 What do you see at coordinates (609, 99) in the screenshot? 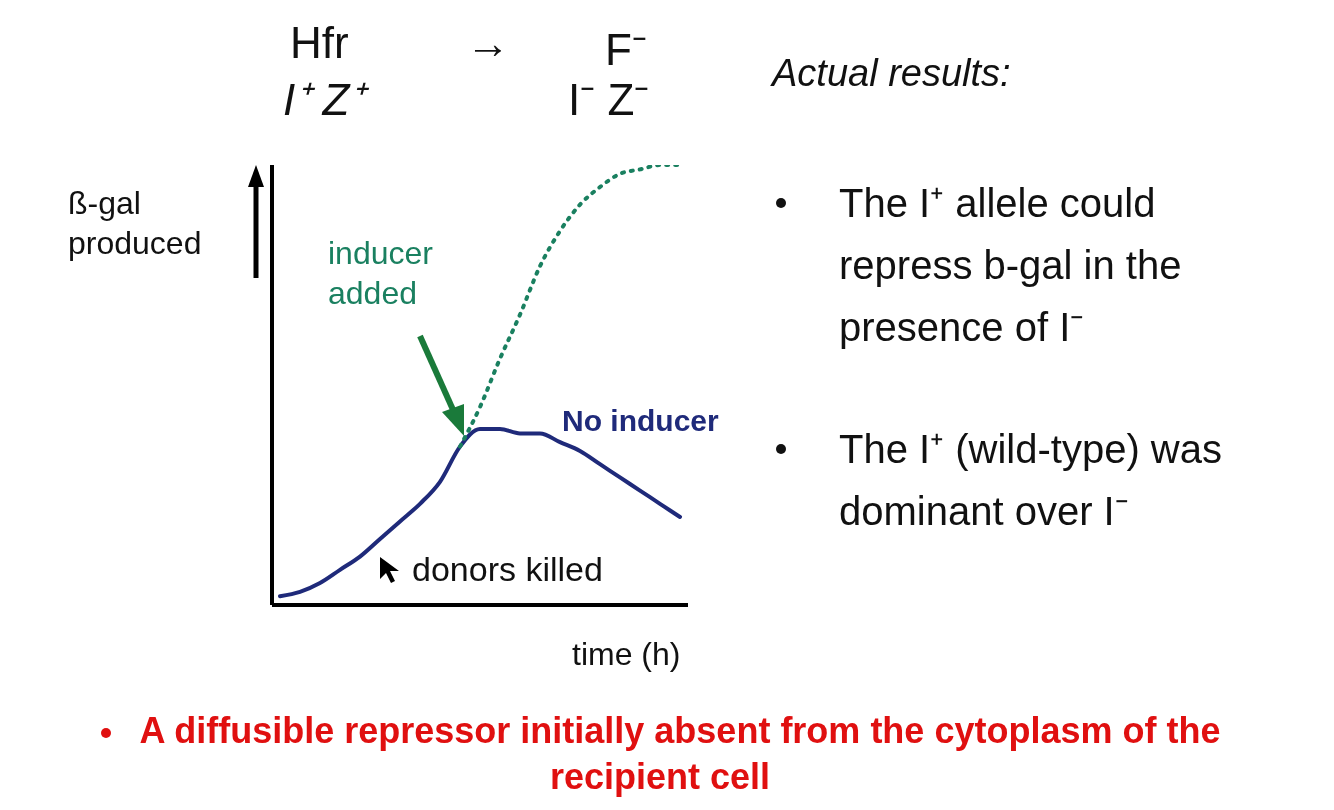
I see `text: I⁻ Z⁻` at bounding box center [609, 99].